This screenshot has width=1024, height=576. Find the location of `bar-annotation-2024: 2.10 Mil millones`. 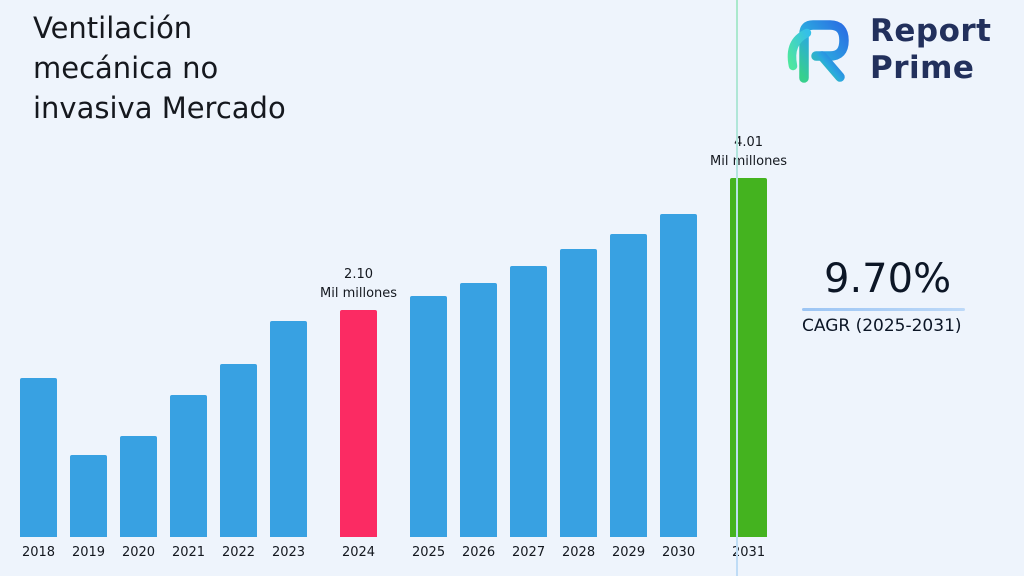

bar-annotation-2024: 2.10 Mil millones is located at coordinates (358, 285).